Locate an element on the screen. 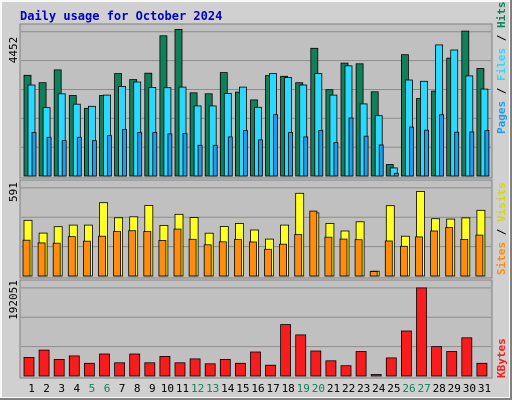  legend-pages: Pages is located at coordinates (501, 117).